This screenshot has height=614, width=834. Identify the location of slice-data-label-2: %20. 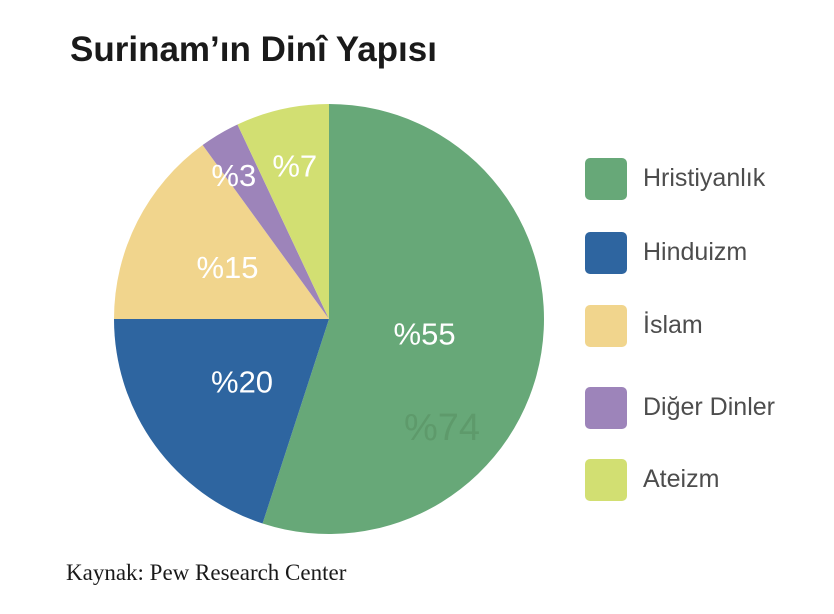
(242, 382).